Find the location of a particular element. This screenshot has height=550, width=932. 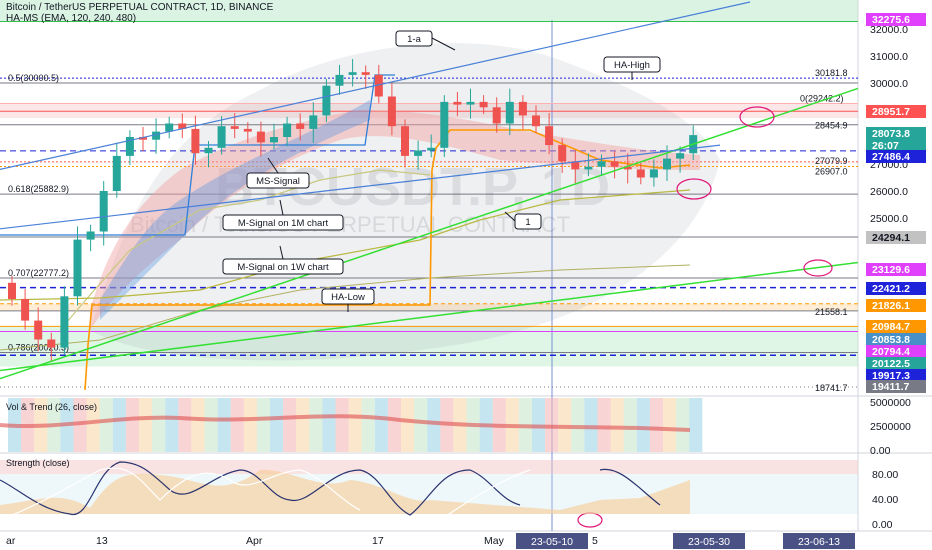

time-axis-label: 17 is located at coordinates (378, 541).